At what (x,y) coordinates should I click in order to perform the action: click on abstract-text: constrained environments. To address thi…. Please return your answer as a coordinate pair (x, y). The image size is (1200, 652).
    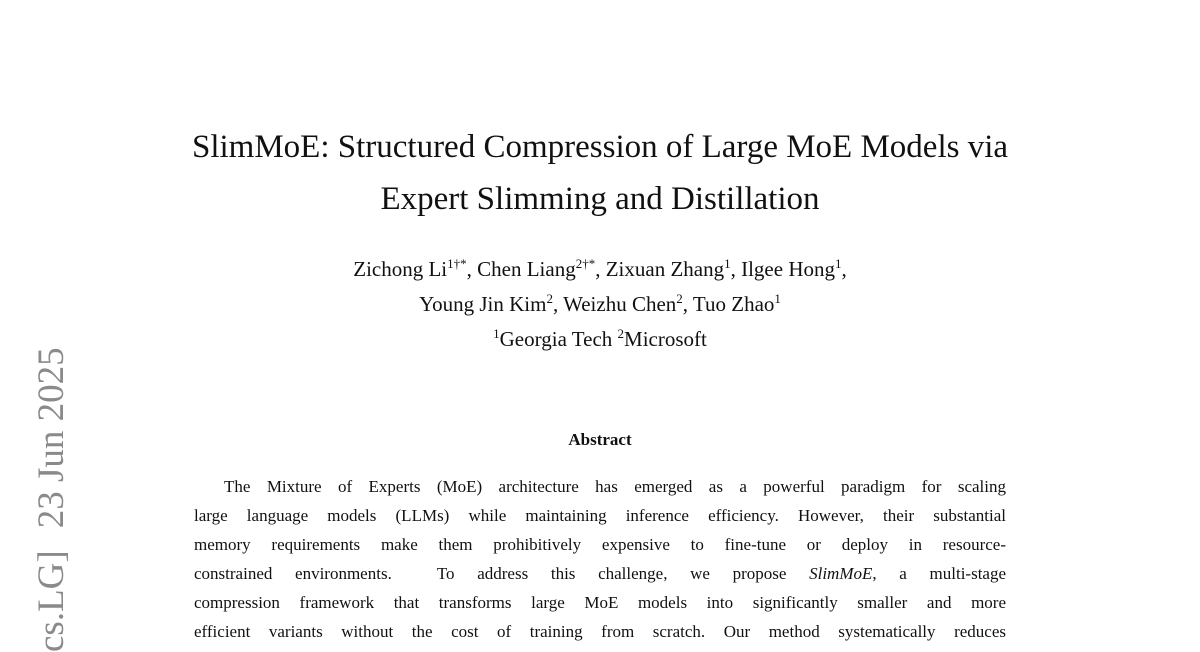
    Looking at the image, I should click on (502, 573).